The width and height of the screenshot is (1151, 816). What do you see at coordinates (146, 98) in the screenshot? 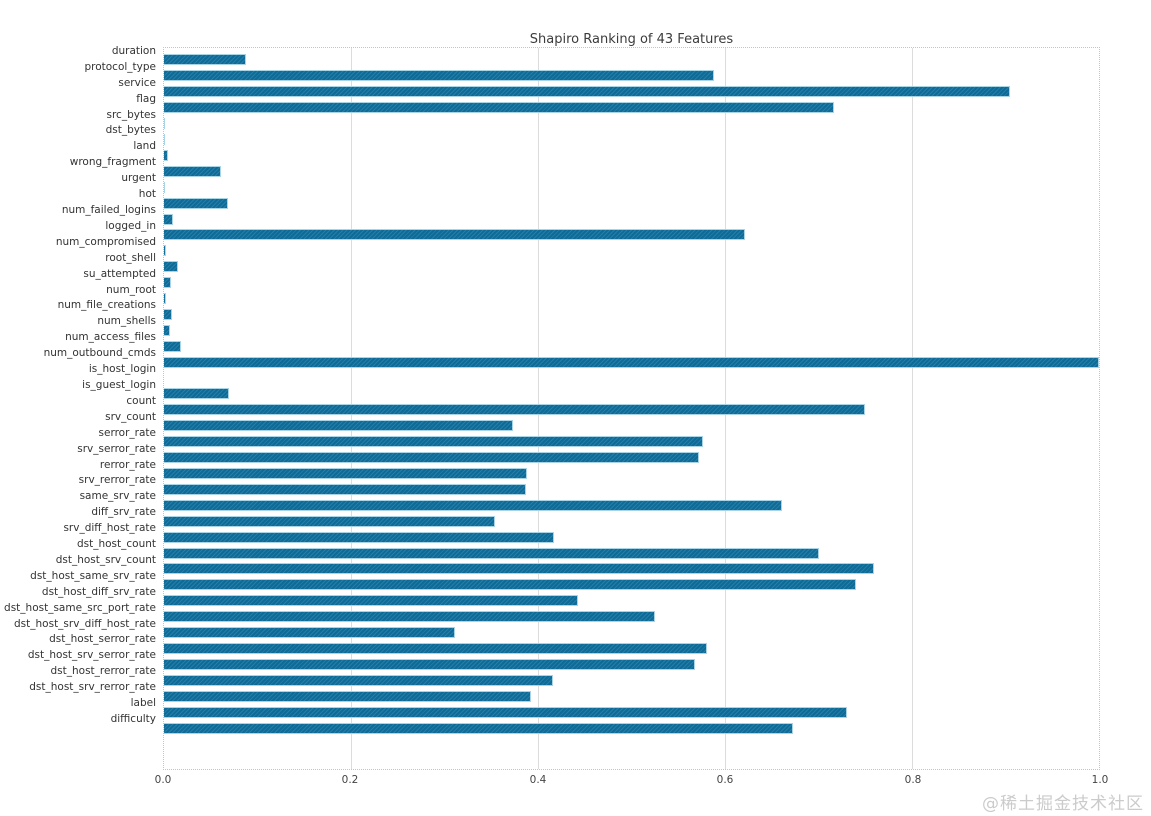
I see `y-label-flag: flag` at bounding box center [146, 98].